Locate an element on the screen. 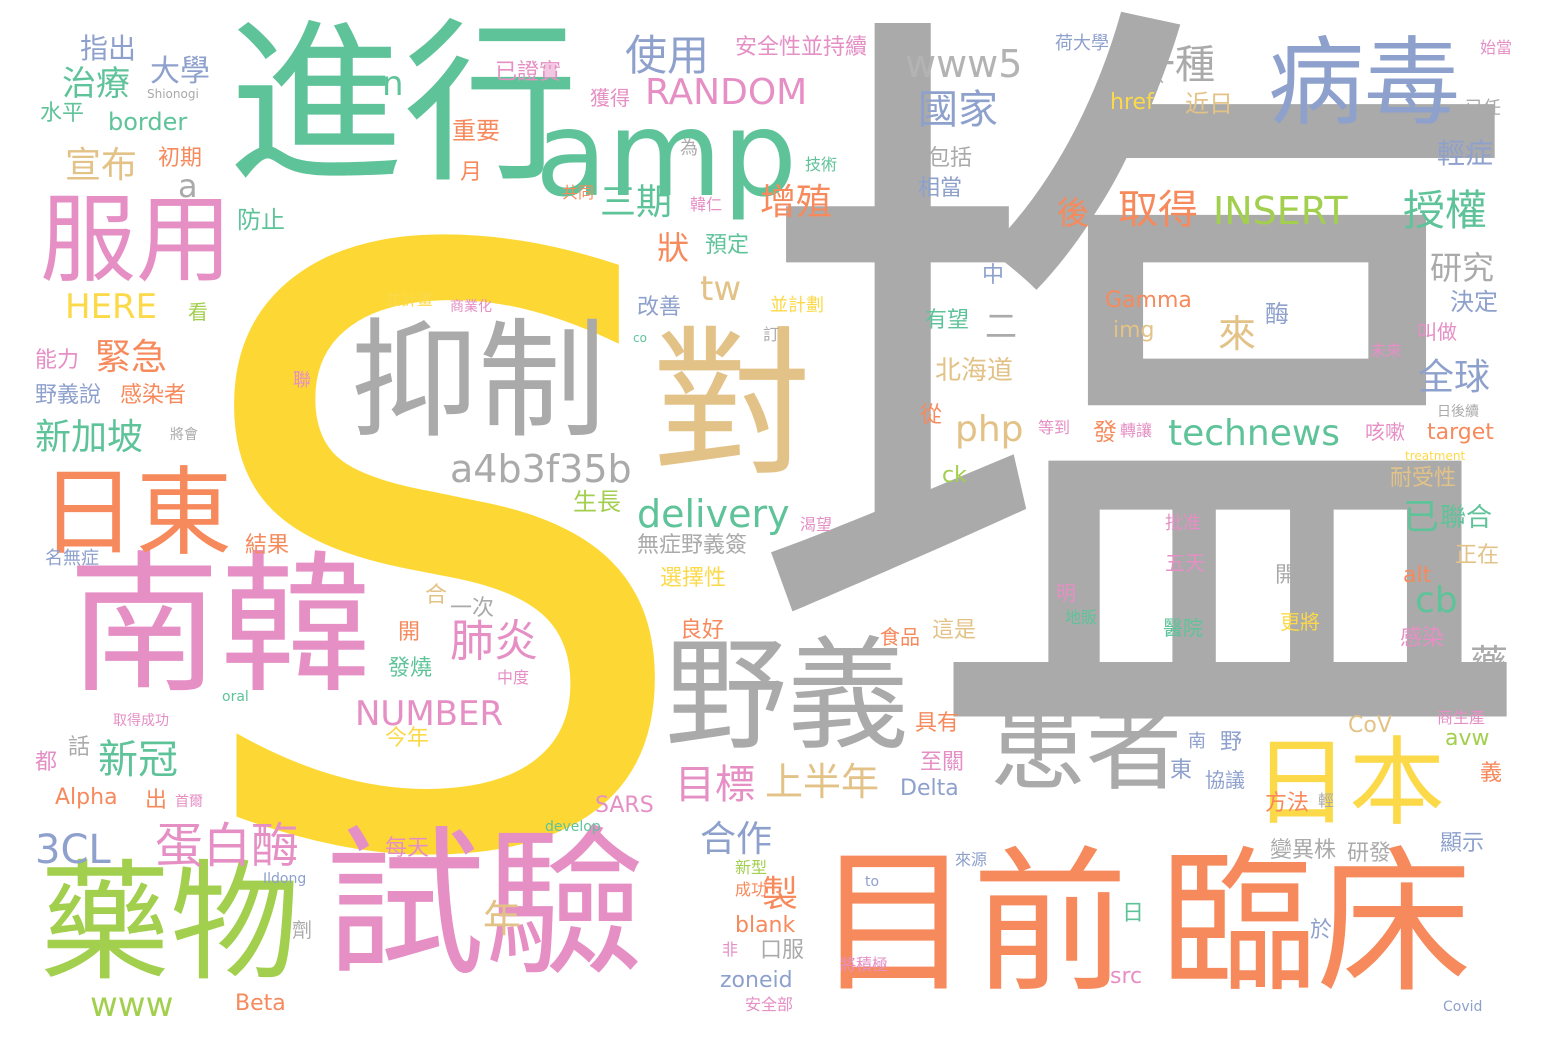 The image size is (1548, 1052). word: 能力 is located at coordinates (57, 360).